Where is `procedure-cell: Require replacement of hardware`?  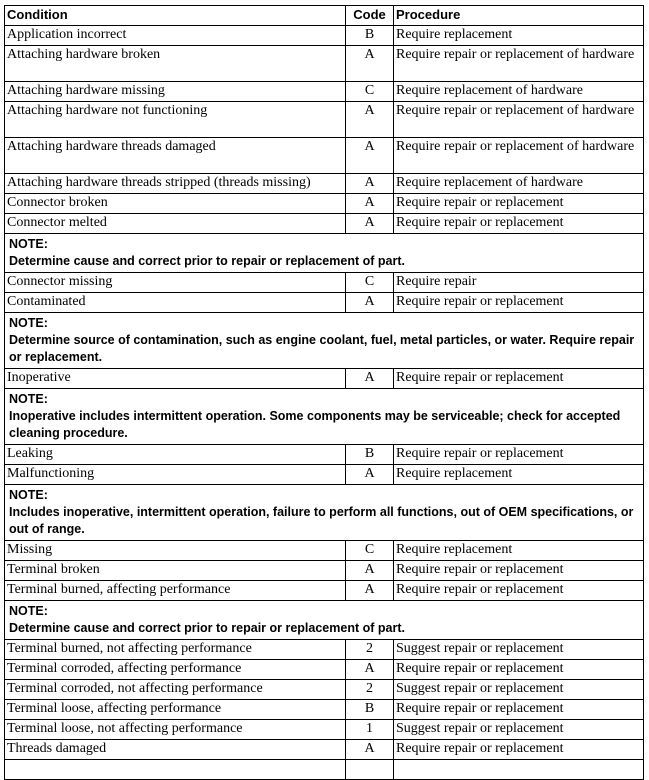 procedure-cell: Require replacement of hardware is located at coordinates (518, 183).